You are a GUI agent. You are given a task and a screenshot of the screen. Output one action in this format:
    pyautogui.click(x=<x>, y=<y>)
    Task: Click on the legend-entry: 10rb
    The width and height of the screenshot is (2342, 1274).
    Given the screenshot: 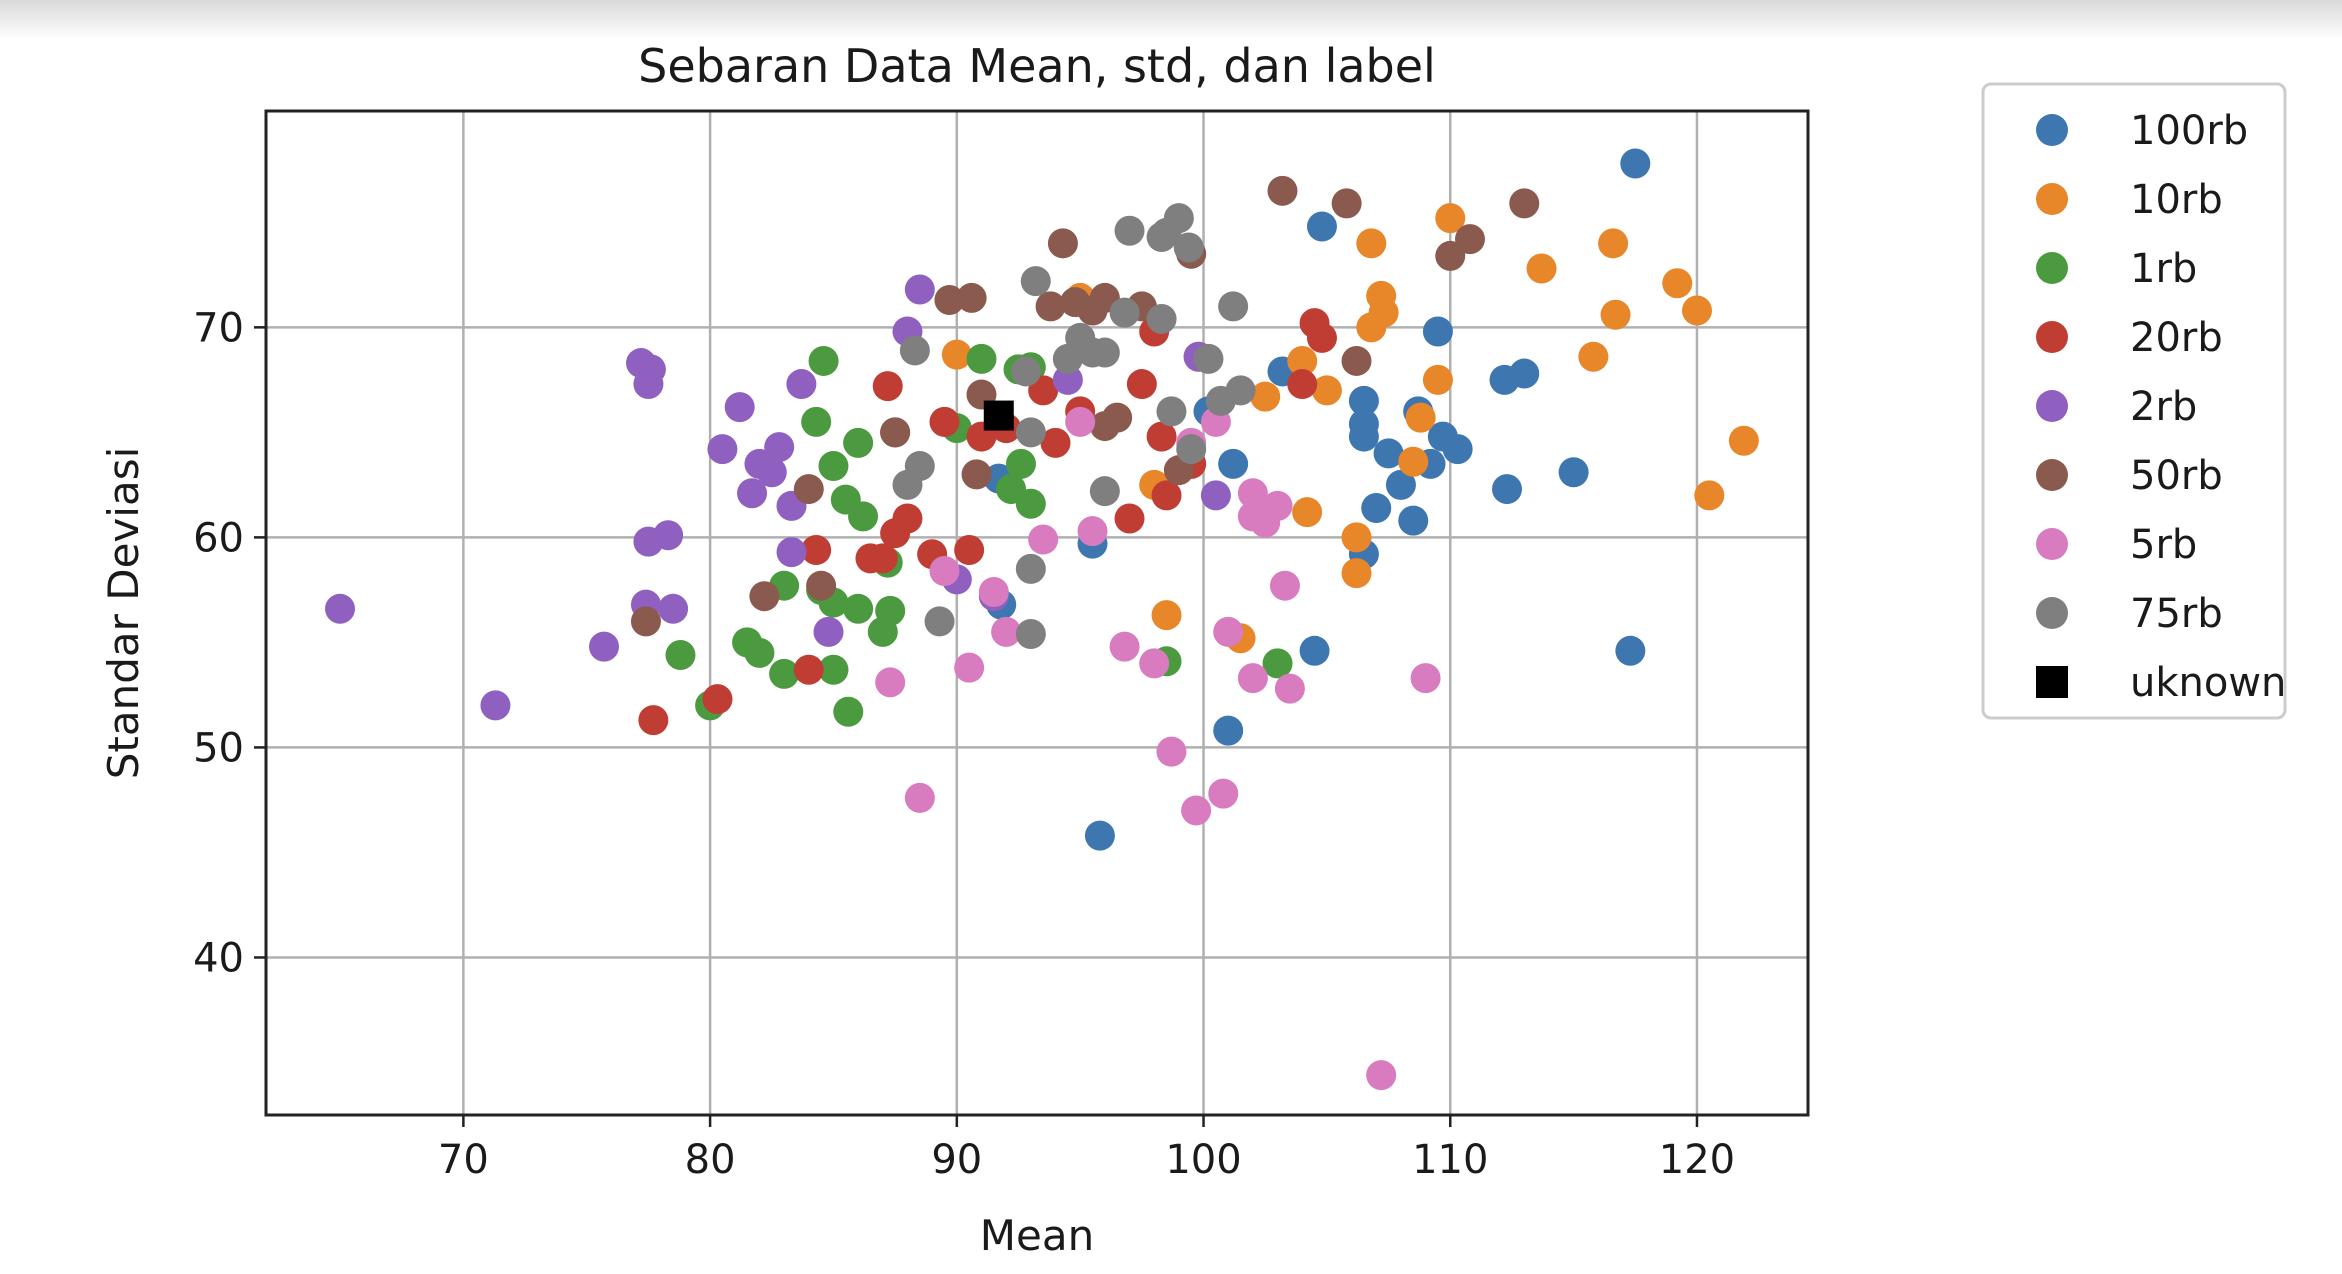 What is the action you would take?
    pyautogui.click(x=2129, y=200)
    